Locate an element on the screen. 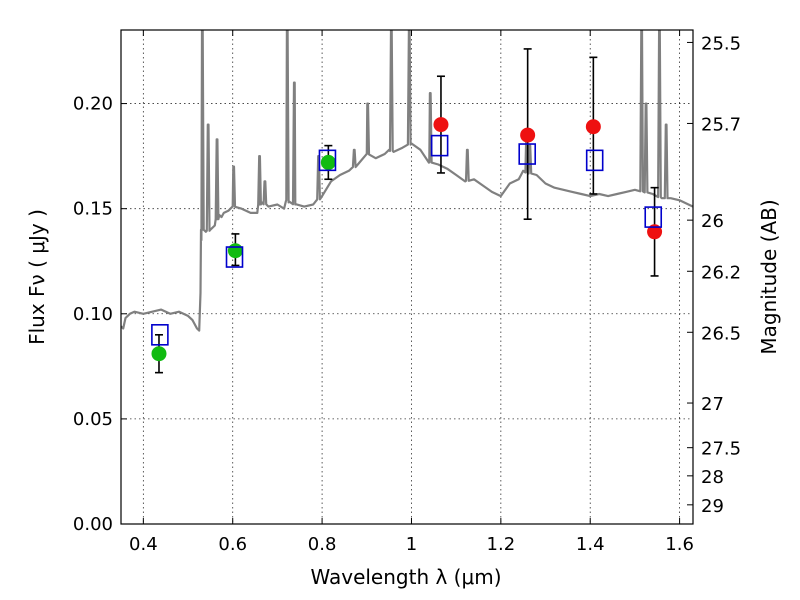  y2-tick-label: 27 is located at coordinates (712, 404).